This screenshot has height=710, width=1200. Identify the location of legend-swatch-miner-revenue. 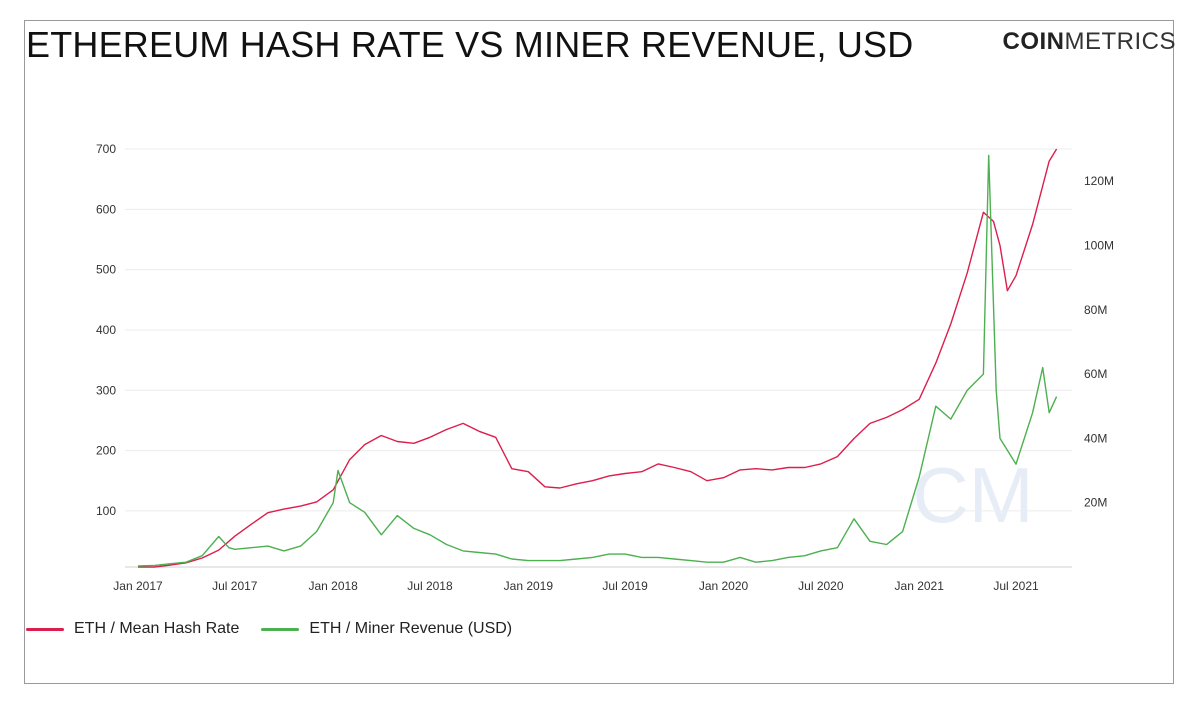
(280, 629).